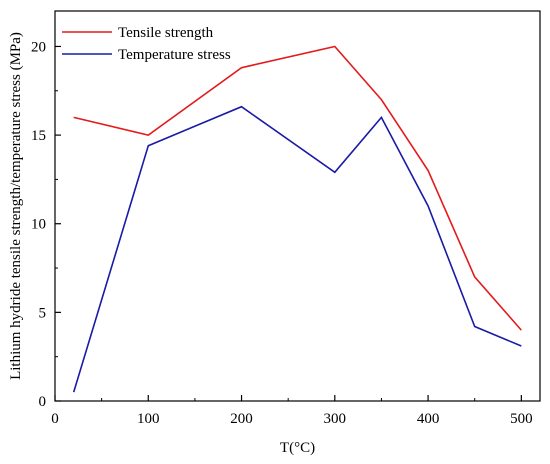  Describe the element at coordinates (148, 419) in the screenshot. I see `x-tick-label: 100` at that location.